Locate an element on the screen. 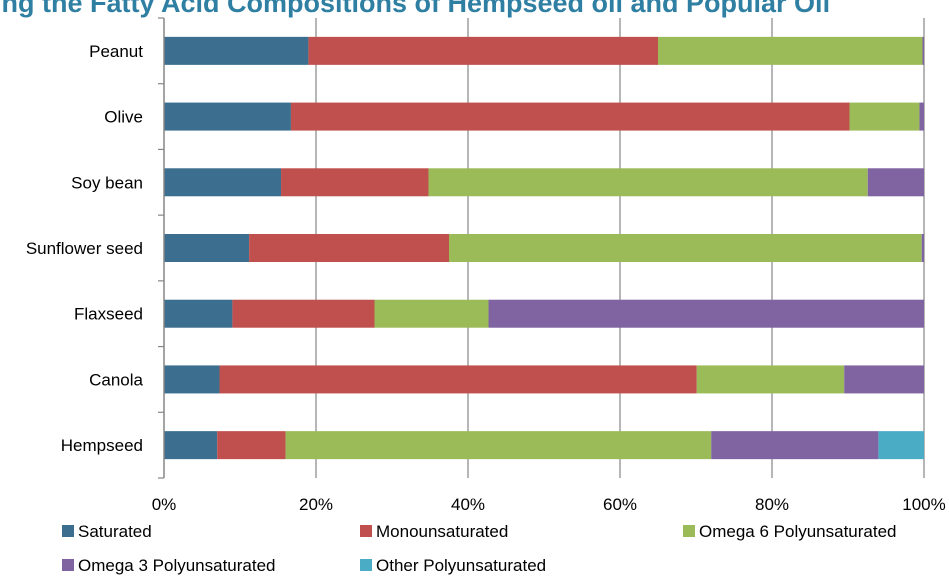 This screenshot has height=581, width=949. category-label: Olive is located at coordinates (123, 117).